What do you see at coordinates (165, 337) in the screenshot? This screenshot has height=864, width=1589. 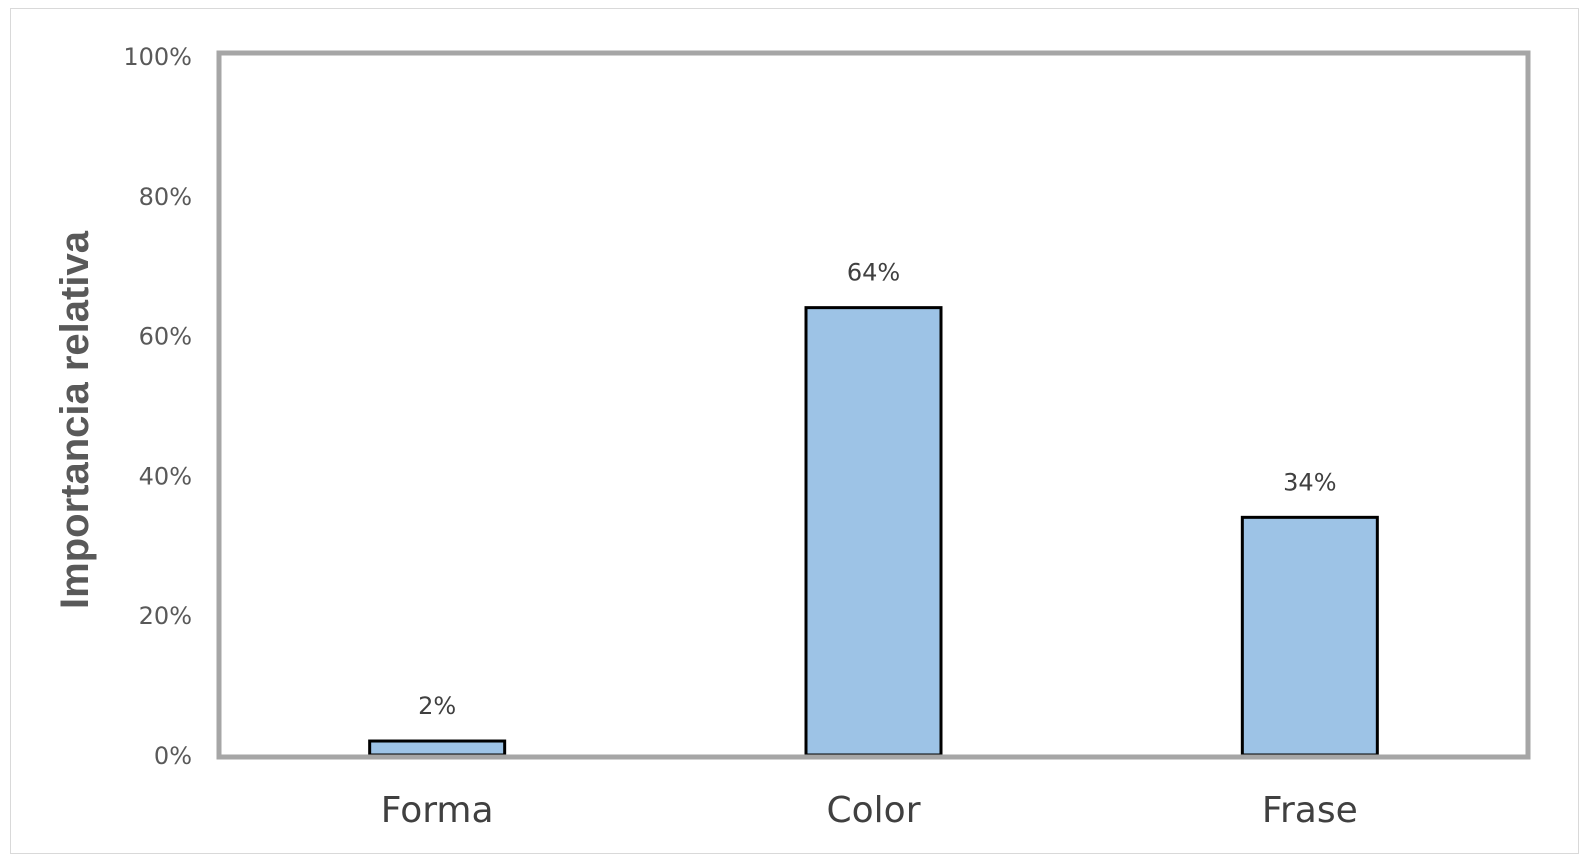 I see `y-tick-label: 60%` at bounding box center [165, 337].